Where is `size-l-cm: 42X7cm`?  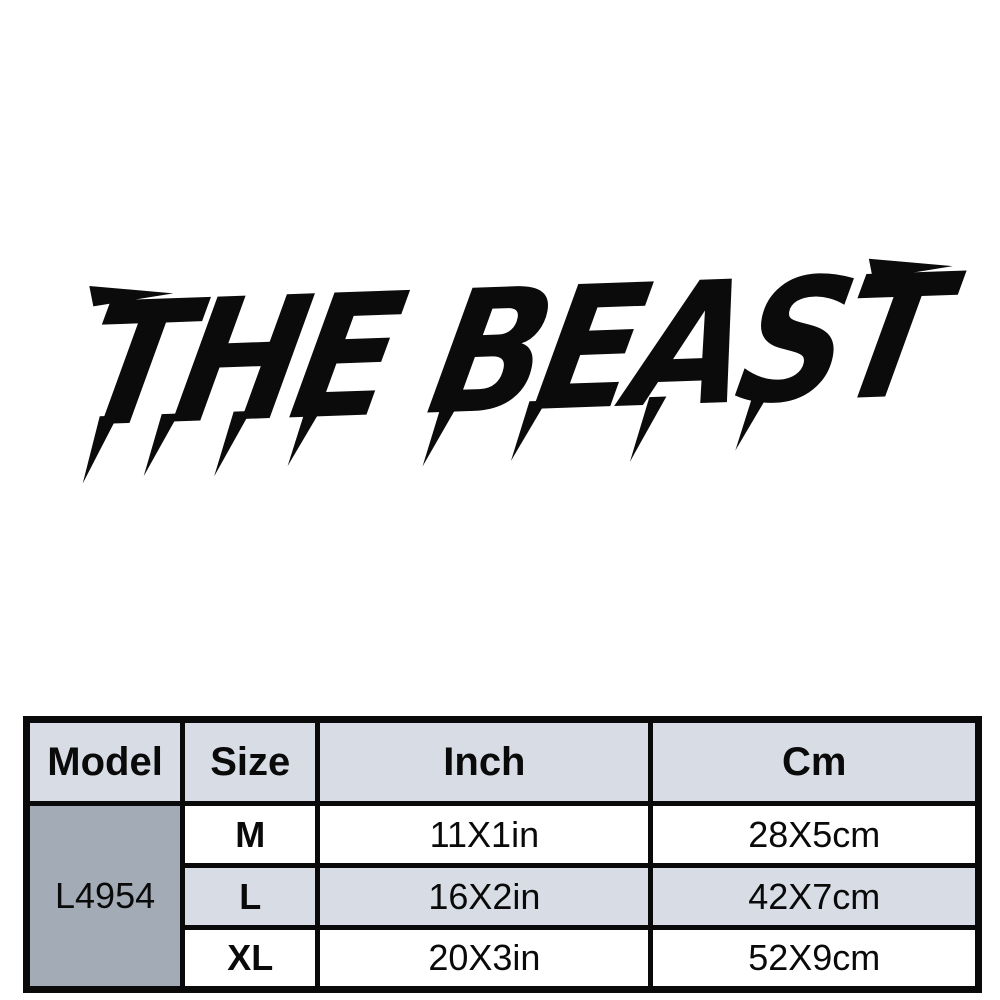
size-l-cm: 42X7cm is located at coordinates (814, 896).